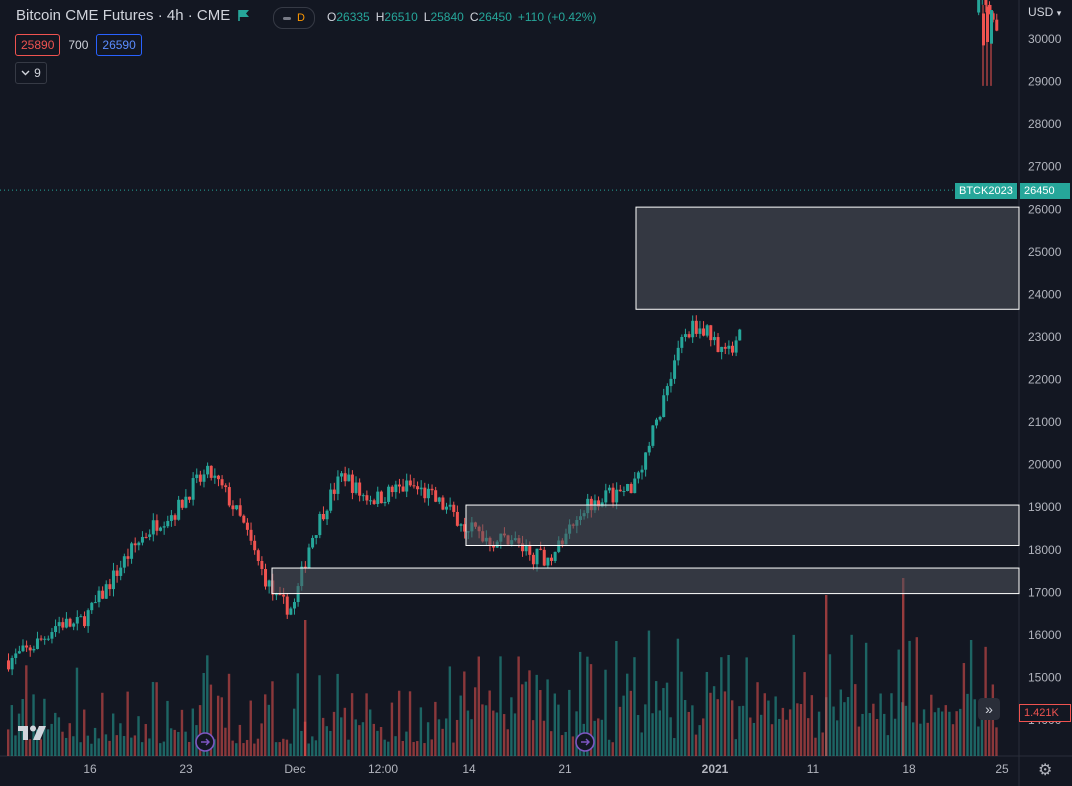 This screenshot has width=1072, height=786. I want to click on scroll-right-icon: », so click(989, 709).